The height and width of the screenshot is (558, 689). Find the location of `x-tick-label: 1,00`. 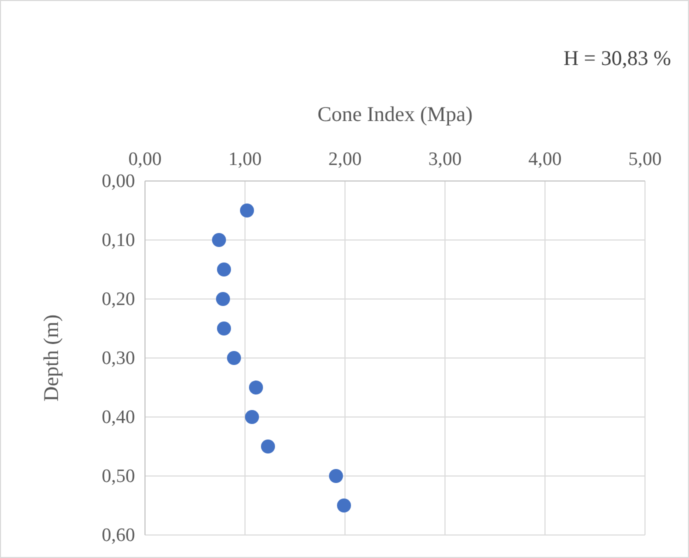

x-tick-label: 1,00 is located at coordinates (245, 159).